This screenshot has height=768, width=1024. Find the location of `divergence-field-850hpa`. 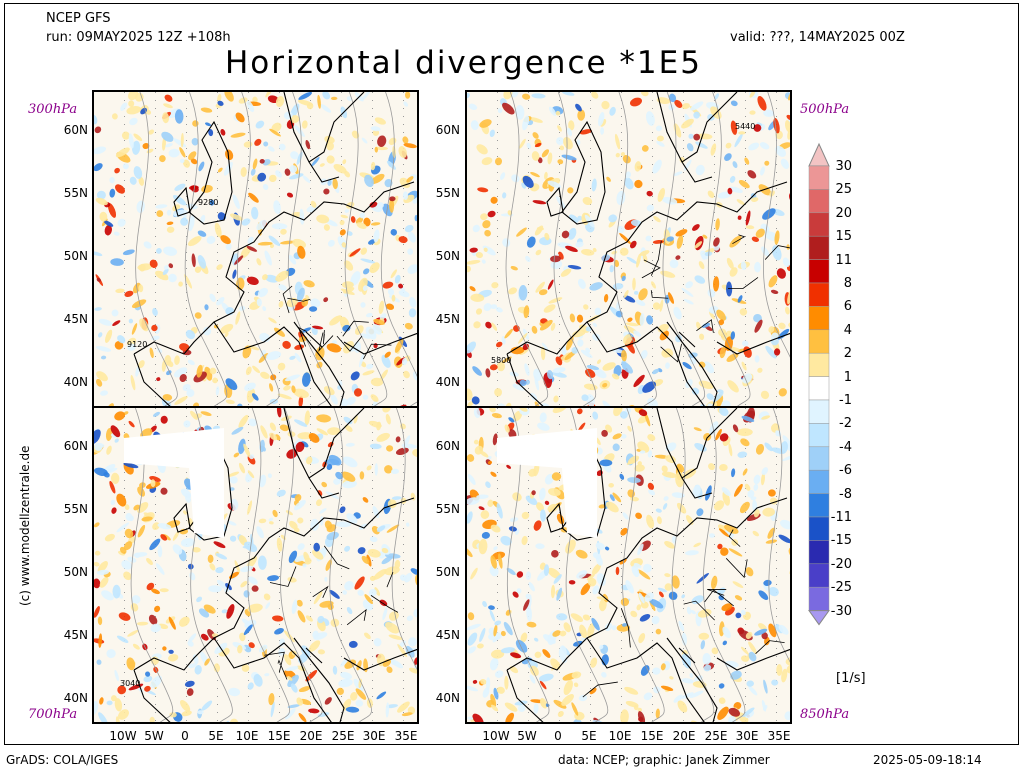

divergence-field-850hpa is located at coordinates (628, 565).